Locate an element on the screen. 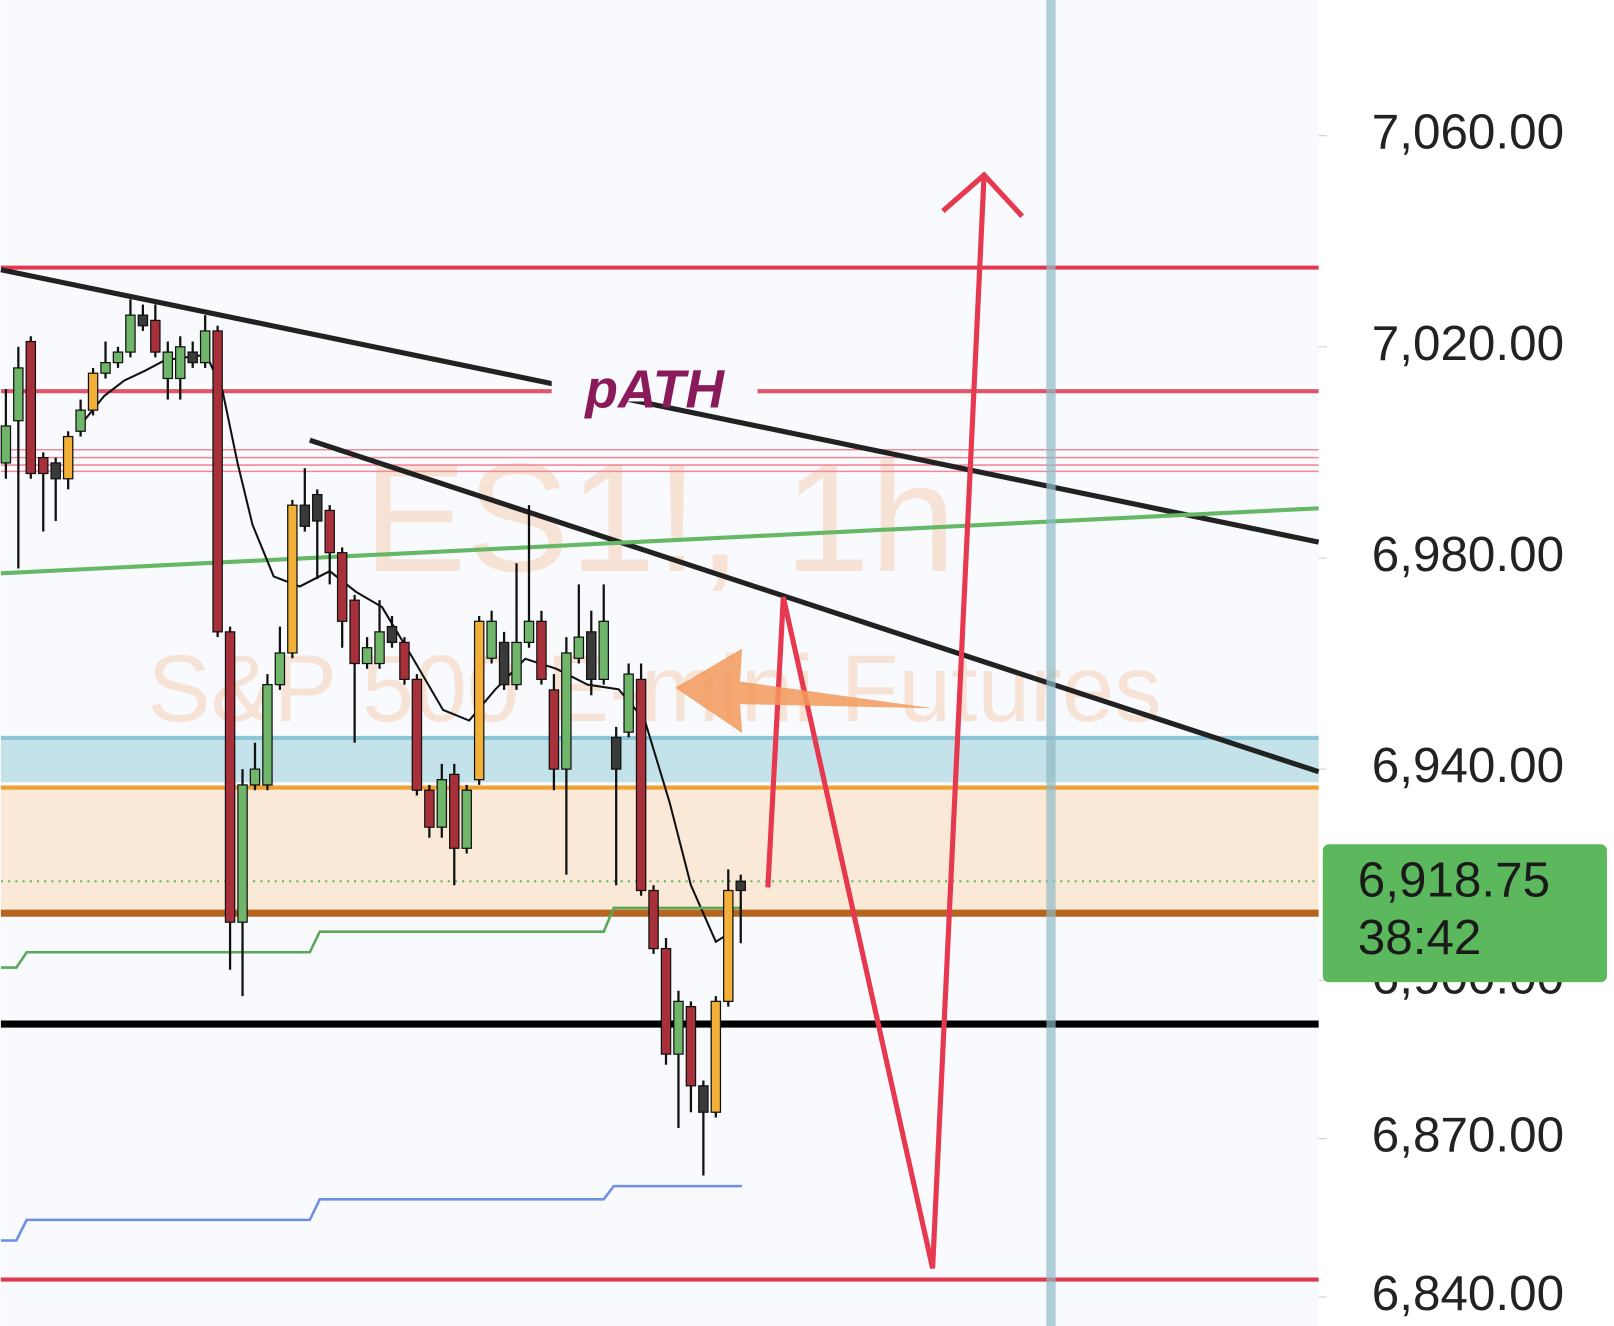 The height and width of the screenshot is (1326, 1614). projection-arrow is located at coordinates (876, 721).